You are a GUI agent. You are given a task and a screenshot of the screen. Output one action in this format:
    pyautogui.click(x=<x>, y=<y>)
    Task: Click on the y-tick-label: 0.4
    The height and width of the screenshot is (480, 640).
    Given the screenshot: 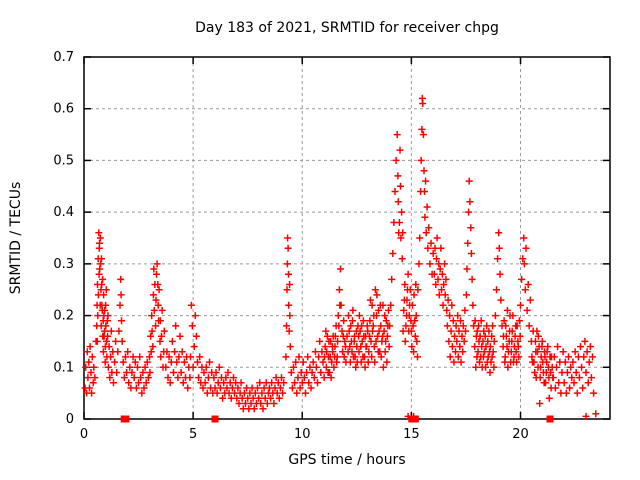 What is the action you would take?
    pyautogui.click(x=63, y=212)
    